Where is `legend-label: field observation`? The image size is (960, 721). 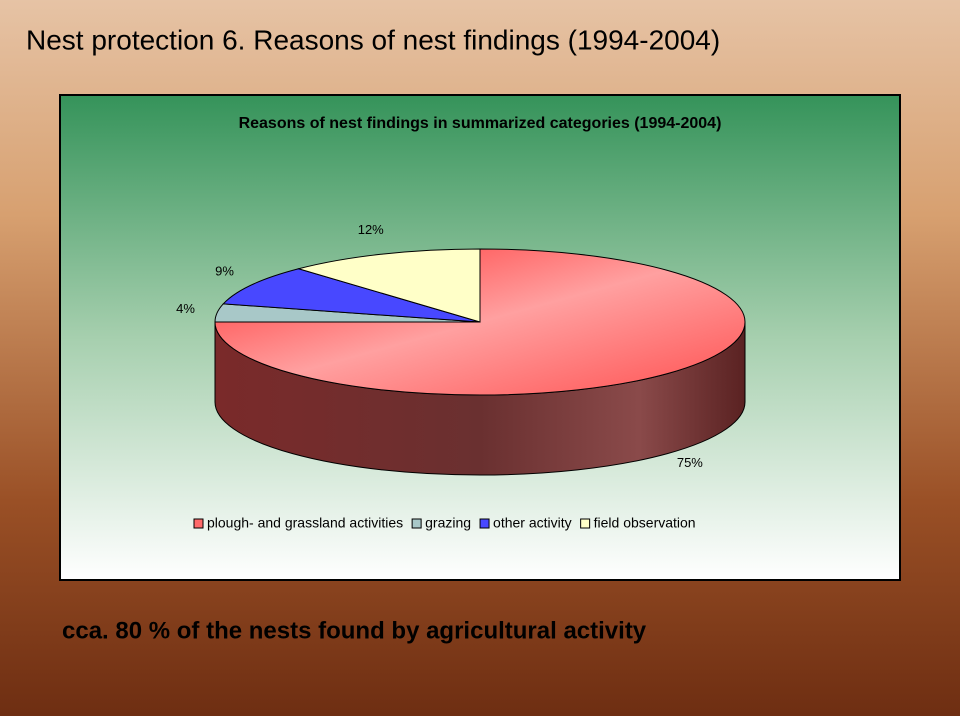 legend-label: field observation is located at coordinates (645, 523).